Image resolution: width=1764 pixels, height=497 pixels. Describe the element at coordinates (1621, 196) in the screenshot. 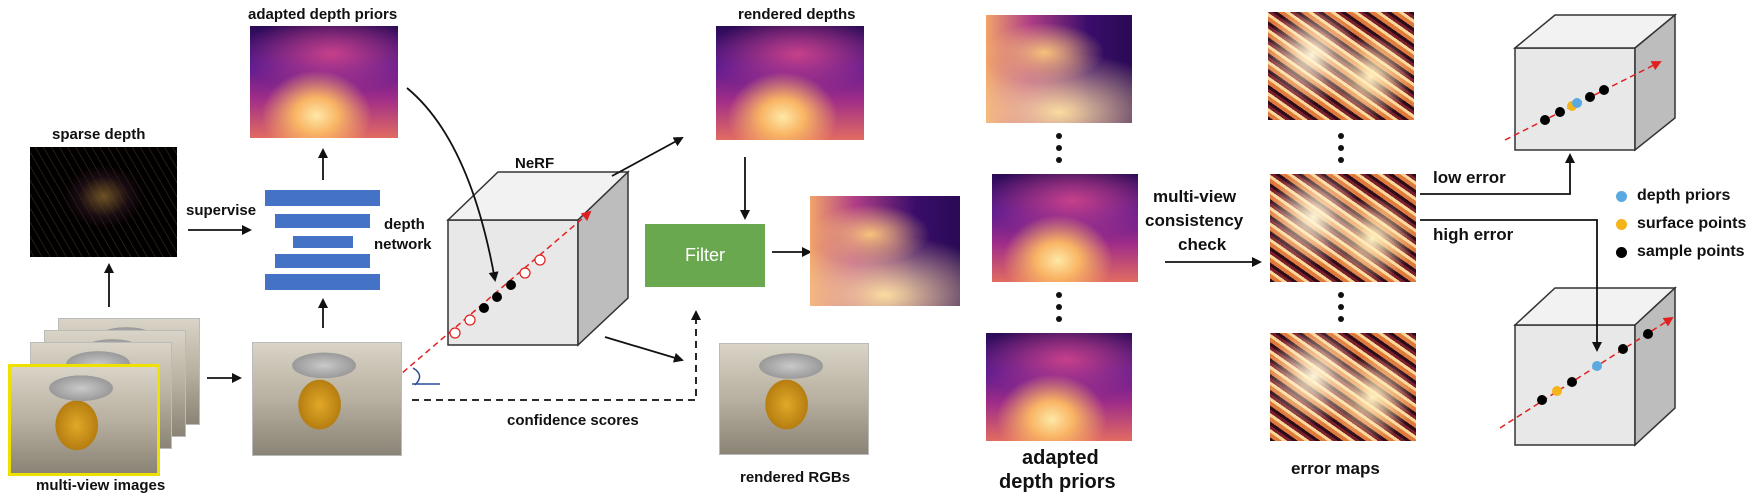

I see `legend-swatch-blue-dot` at that location.